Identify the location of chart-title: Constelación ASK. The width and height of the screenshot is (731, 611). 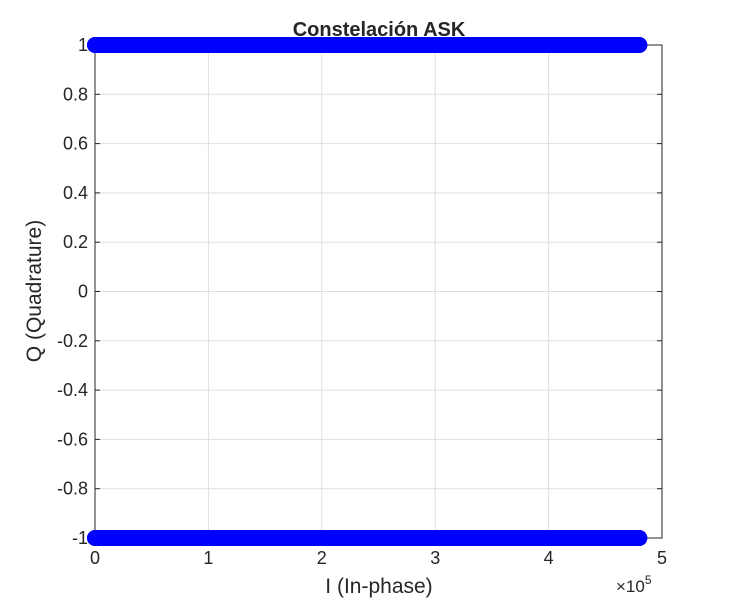
(379, 30).